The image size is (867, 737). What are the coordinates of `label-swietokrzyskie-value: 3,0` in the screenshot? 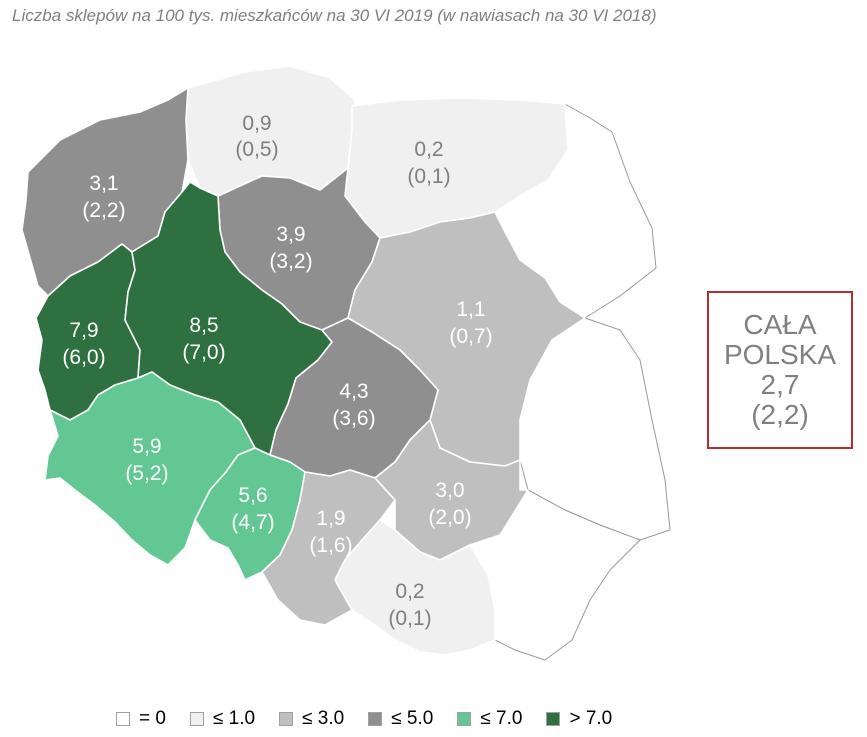 It's located at (449, 490).